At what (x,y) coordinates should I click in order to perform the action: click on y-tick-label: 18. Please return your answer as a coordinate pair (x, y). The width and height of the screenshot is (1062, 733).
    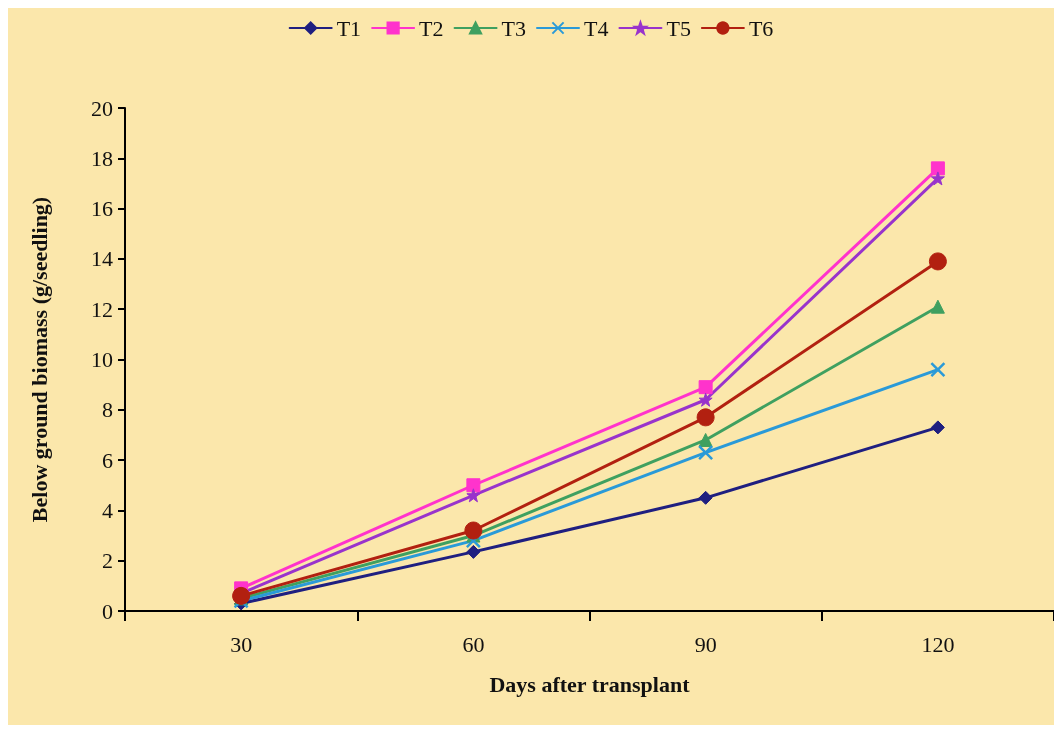
    Looking at the image, I should click on (102, 158).